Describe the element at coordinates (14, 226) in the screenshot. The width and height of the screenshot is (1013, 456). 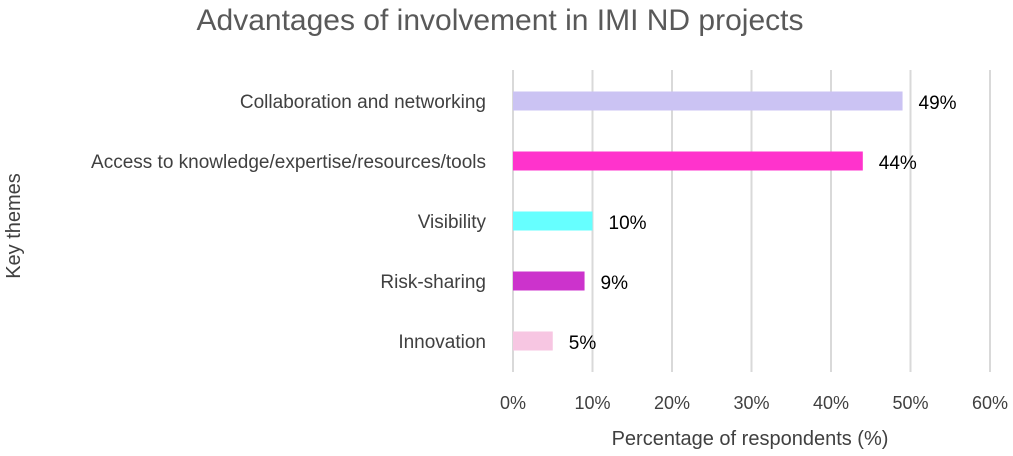
I see `y-axis-title: Key themes` at that location.